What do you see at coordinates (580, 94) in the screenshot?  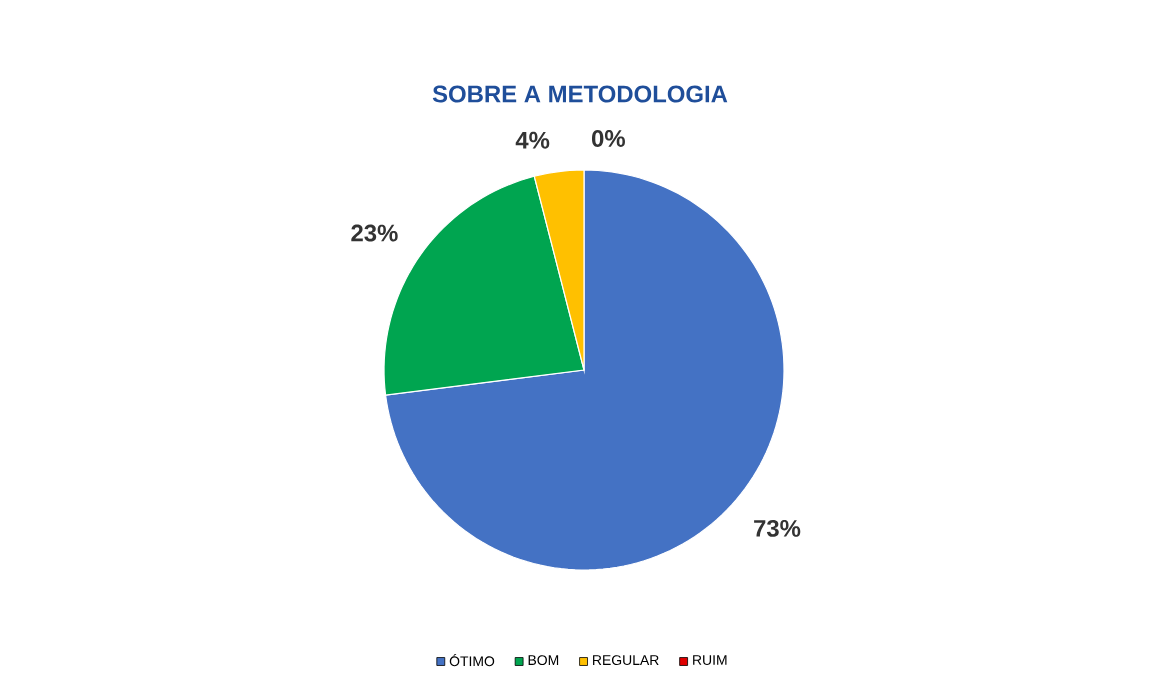 I see `chart-title: SOBRE A METODOLOGIA` at bounding box center [580, 94].